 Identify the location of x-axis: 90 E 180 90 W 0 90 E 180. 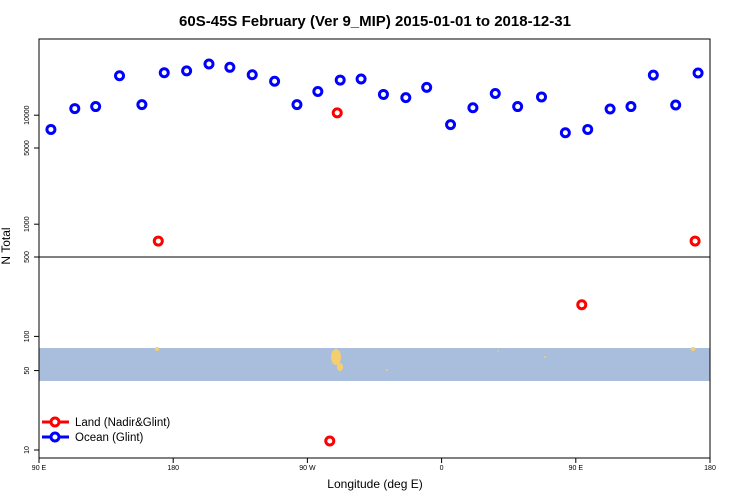
(374, 465).